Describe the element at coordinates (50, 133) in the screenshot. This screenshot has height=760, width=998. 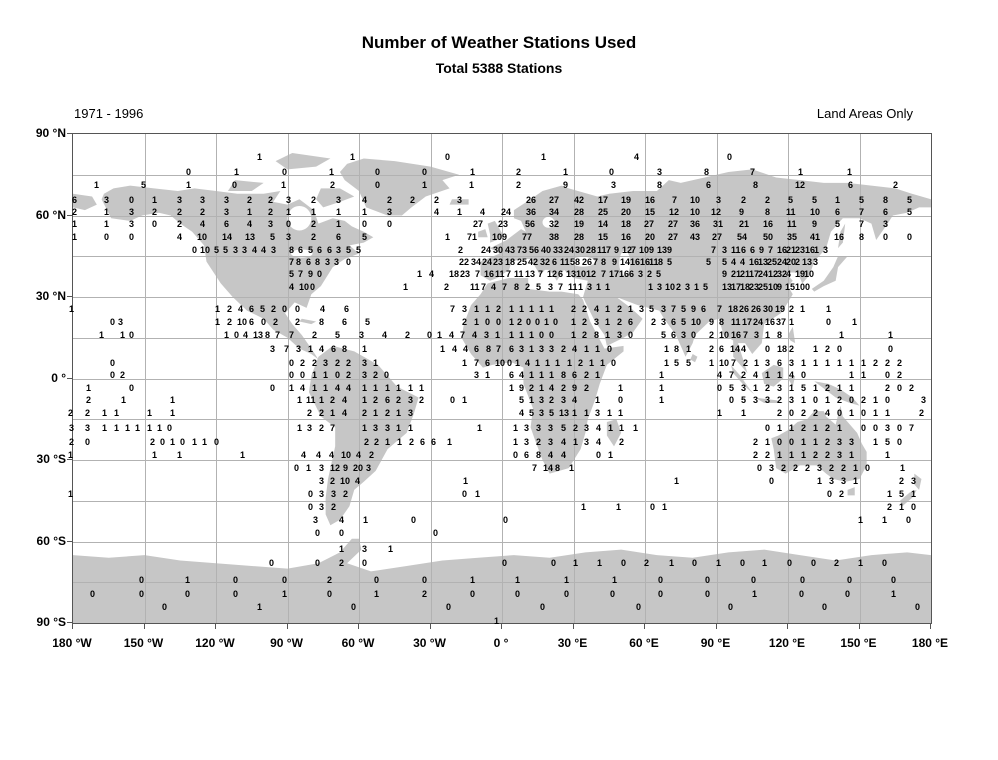
I see `lat-tick-label: 90 °N` at that location.